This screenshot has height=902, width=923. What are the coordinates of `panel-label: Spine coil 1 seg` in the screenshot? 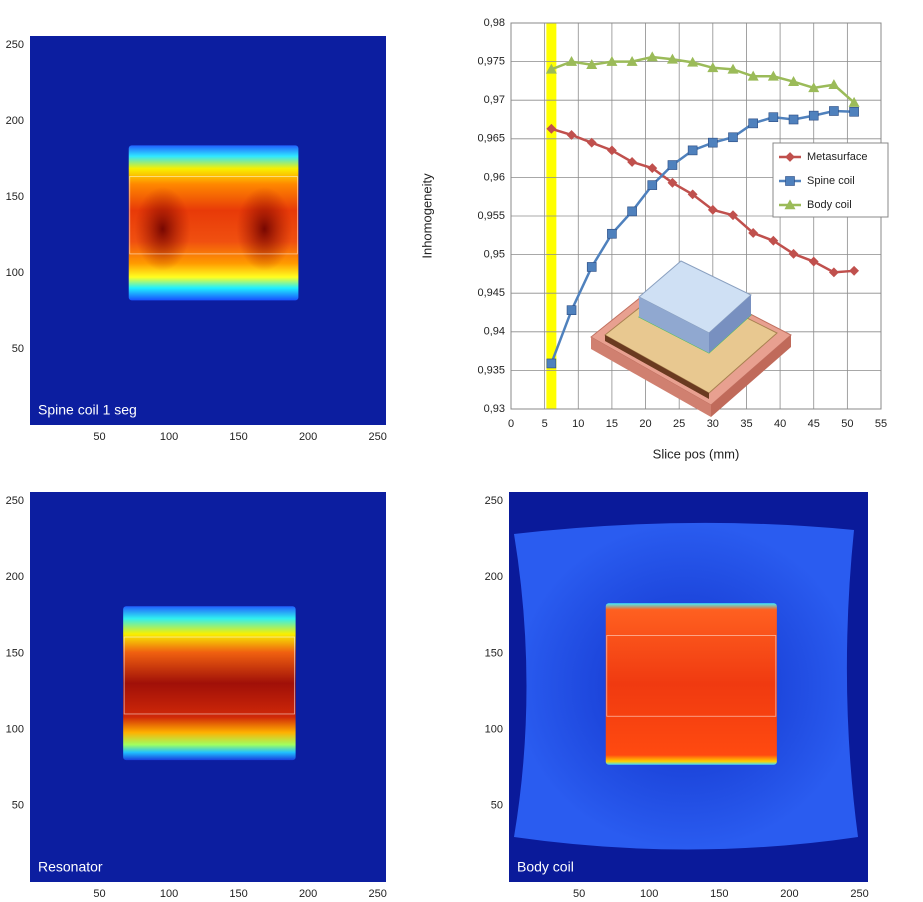 It's located at (87, 410).